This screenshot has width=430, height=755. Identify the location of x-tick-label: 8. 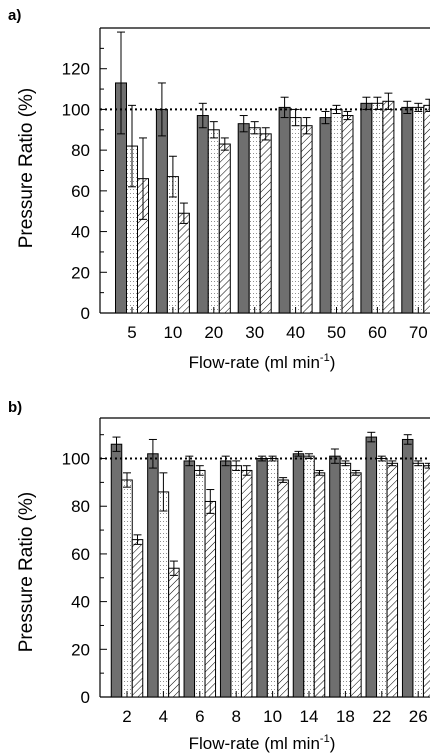
(235, 716).